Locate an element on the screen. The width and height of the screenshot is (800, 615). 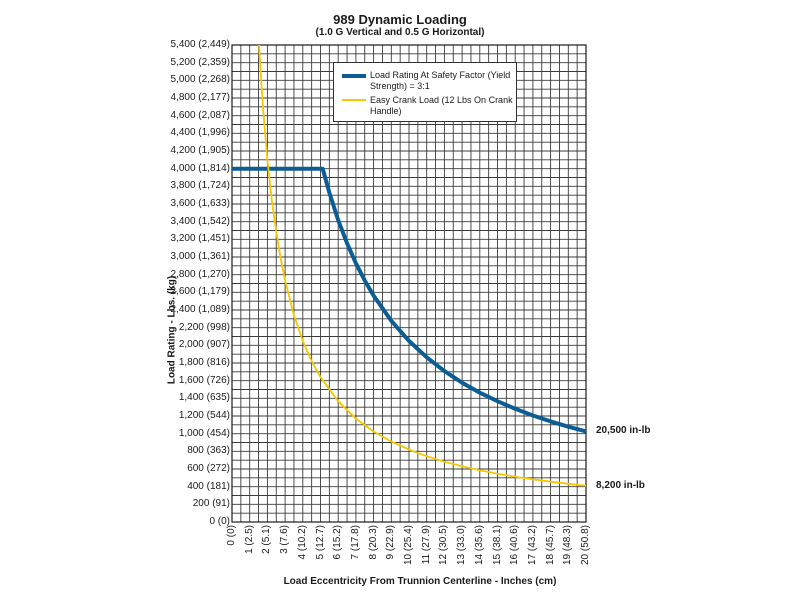
y-tick-label: 1,400 (635) is located at coordinates (204, 398).